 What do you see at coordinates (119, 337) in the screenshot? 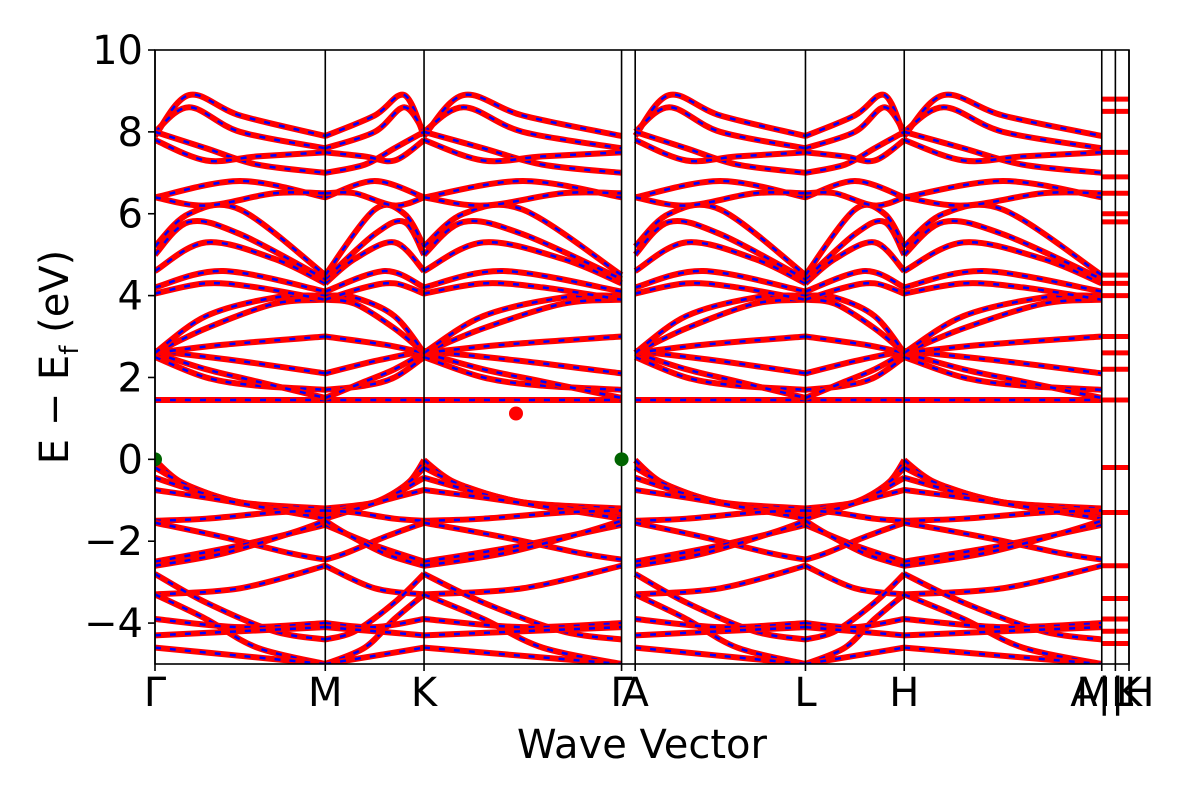
I see `y-axis: −4 −2 0 2 4 6 8 10` at bounding box center [119, 337].